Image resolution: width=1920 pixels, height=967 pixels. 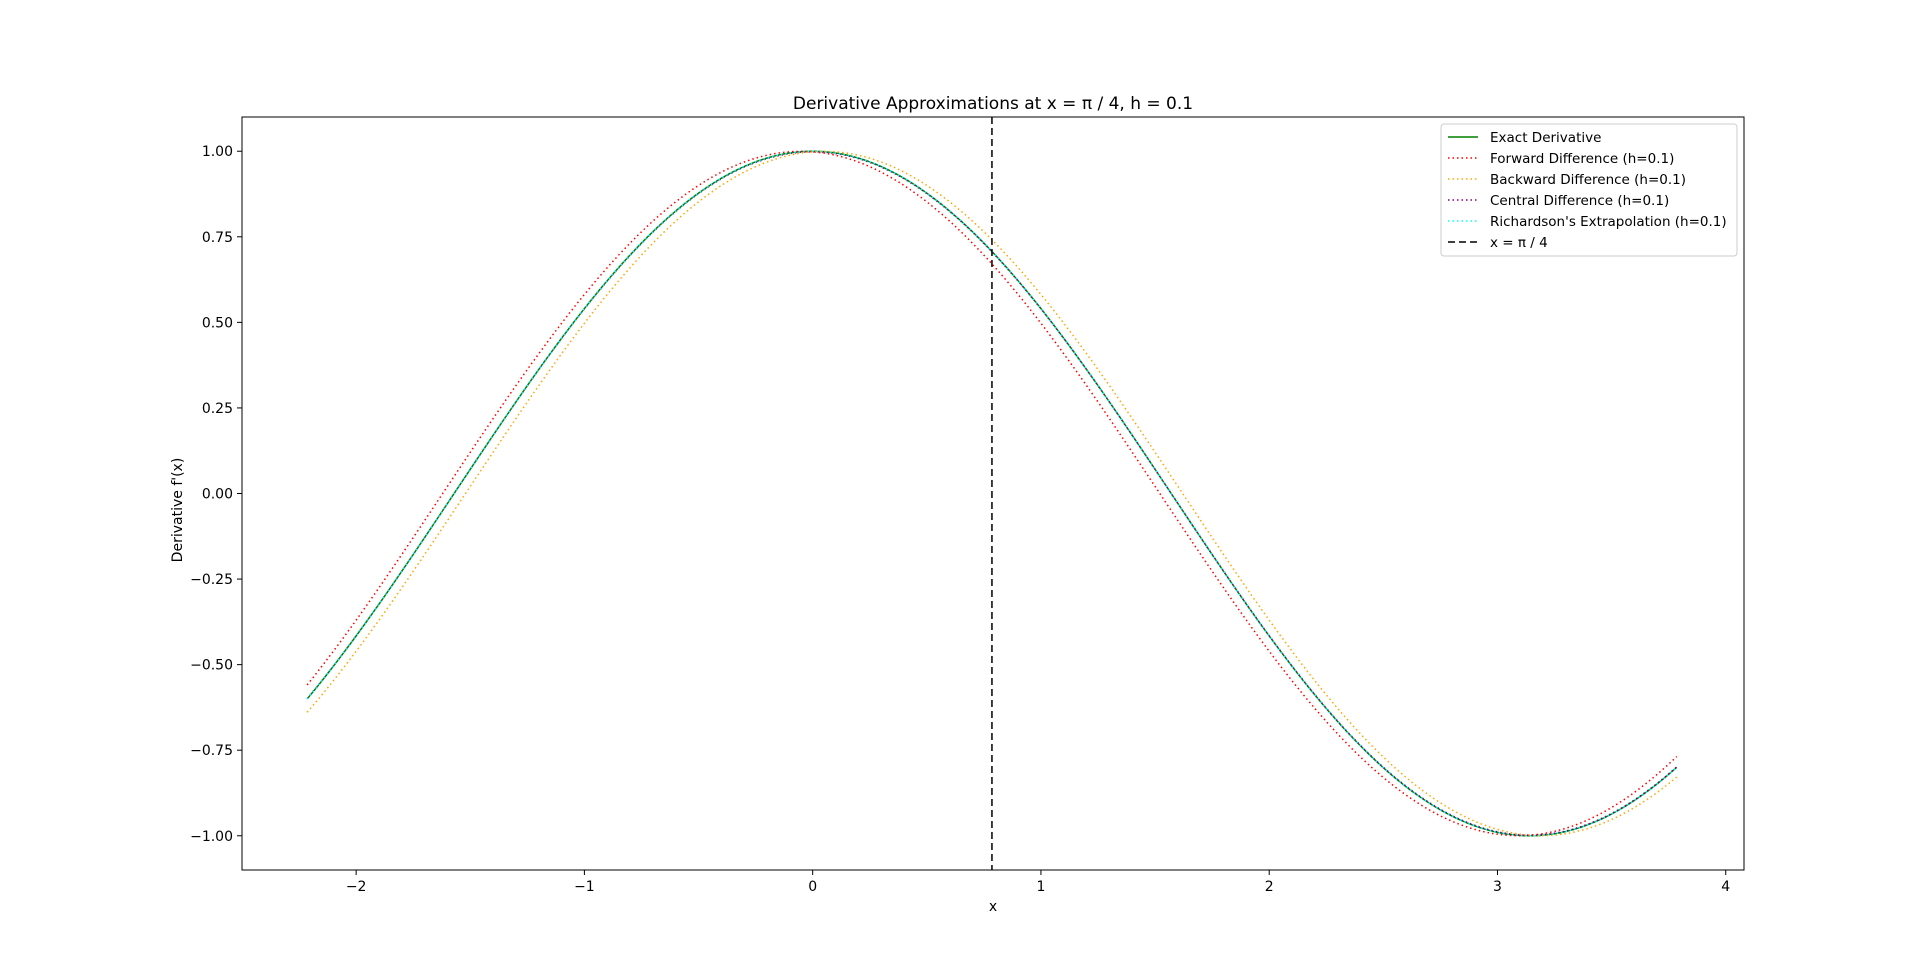 I want to click on y-tick-label: −0.75, so click(x=211, y=751).